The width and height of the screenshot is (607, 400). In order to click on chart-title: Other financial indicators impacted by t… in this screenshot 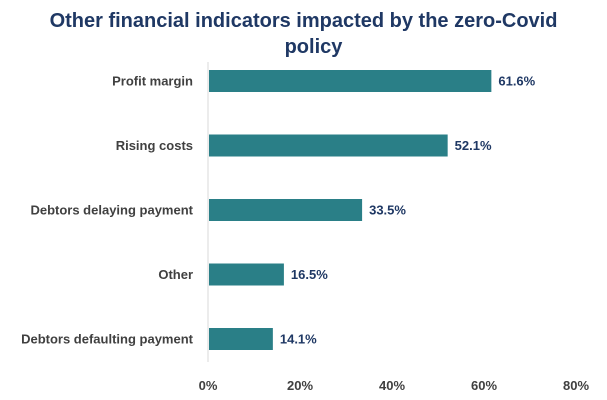, I will do `click(303, 34)`.